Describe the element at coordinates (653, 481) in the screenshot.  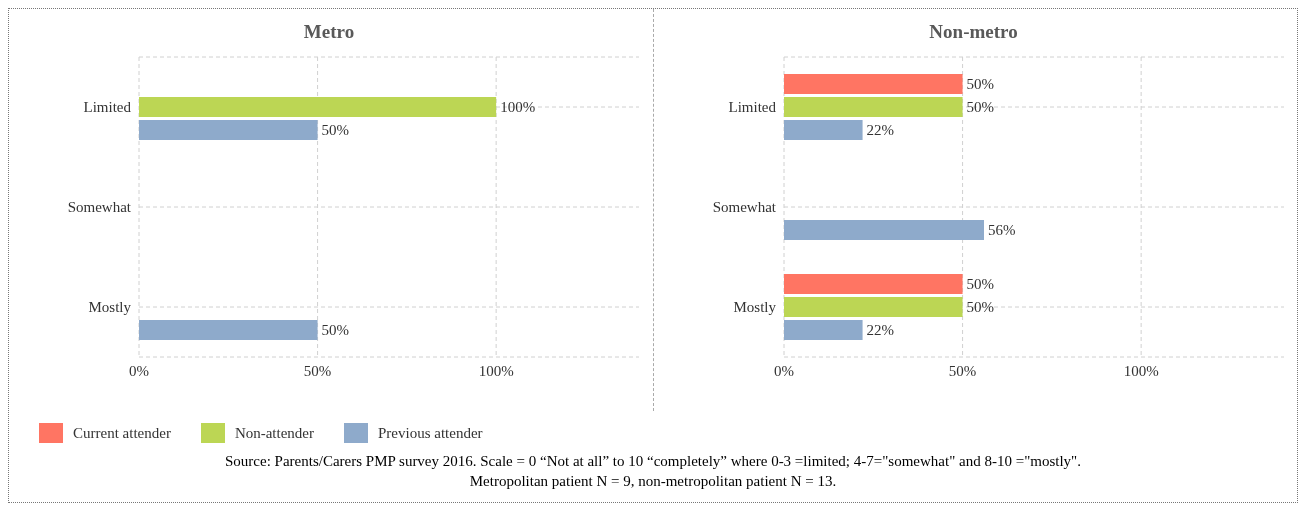
I see `text: Metropolitan patient N = 9, non-metropolitan patient N = 13.` at that location.